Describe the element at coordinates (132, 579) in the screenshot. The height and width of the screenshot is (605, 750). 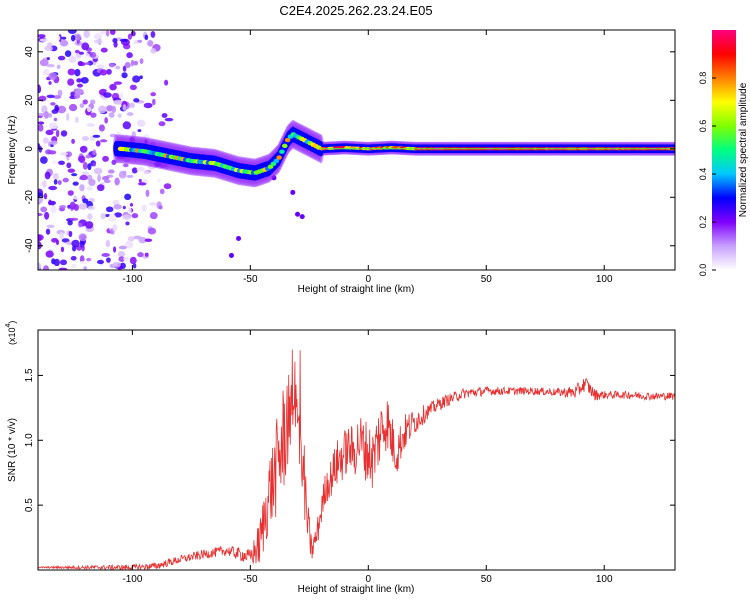
I see `snr-x-tick-label: -100` at that location.